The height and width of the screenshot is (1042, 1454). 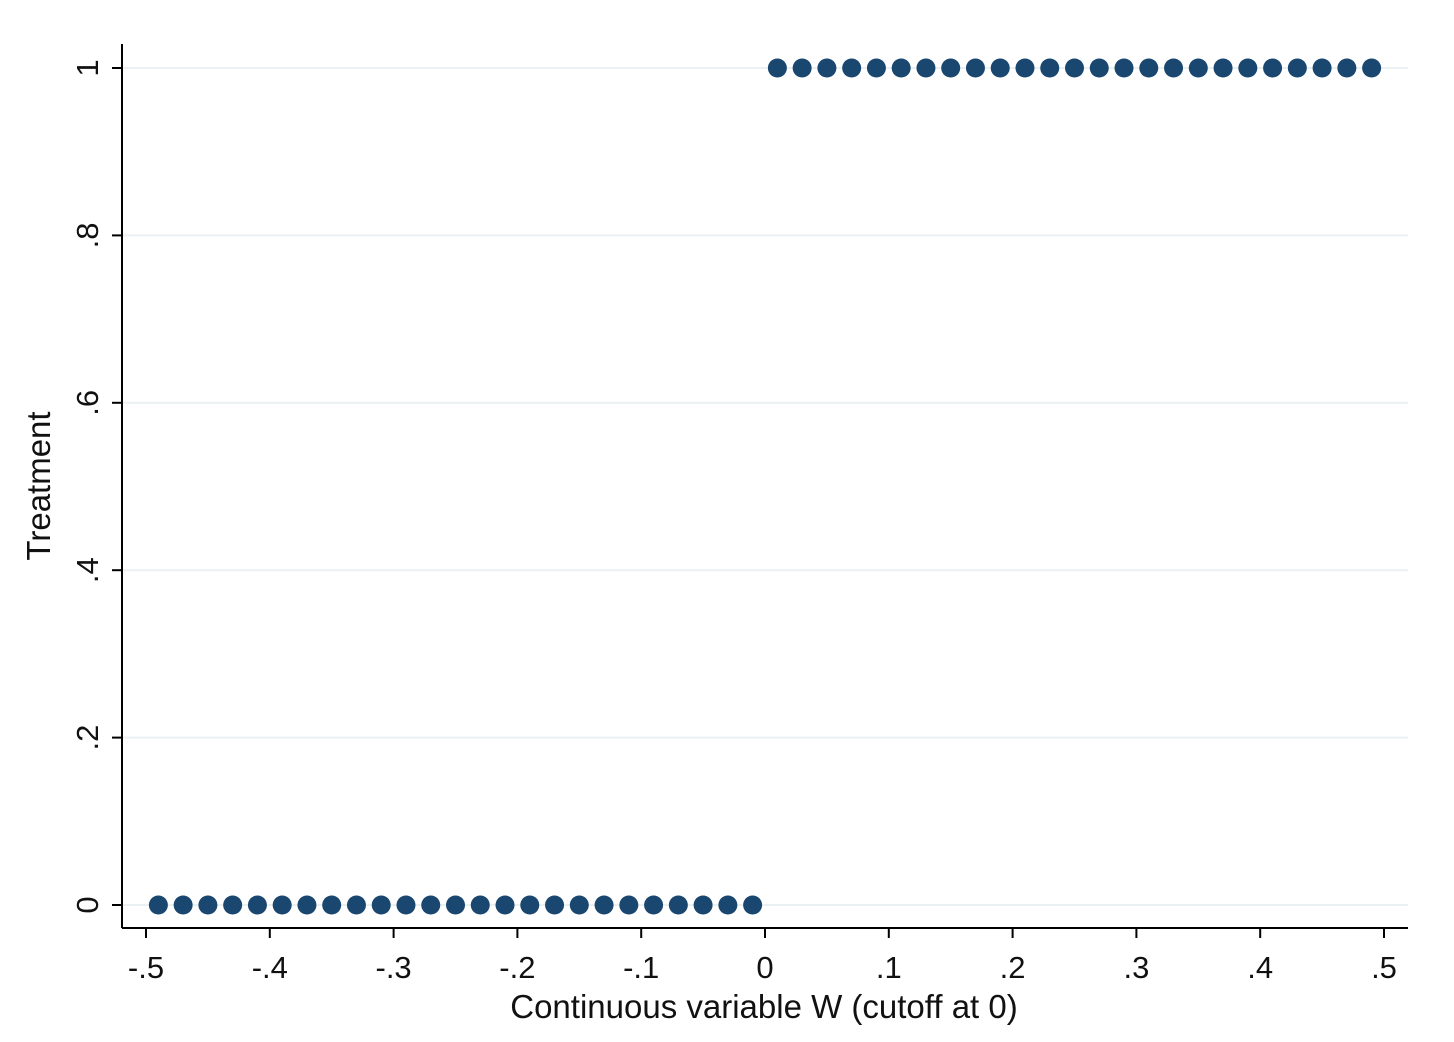 What do you see at coordinates (270, 967) in the screenshot?
I see `x-tick-label: -.4` at bounding box center [270, 967].